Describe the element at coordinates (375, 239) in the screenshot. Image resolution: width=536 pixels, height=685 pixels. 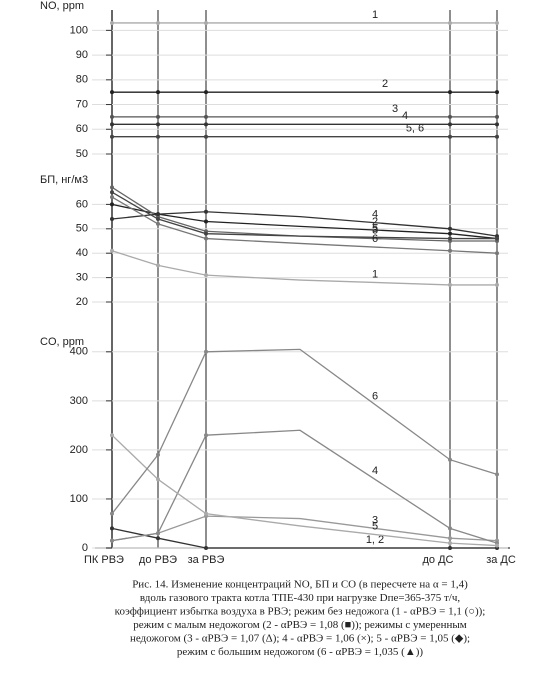
I see `series-label: 6` at that location.